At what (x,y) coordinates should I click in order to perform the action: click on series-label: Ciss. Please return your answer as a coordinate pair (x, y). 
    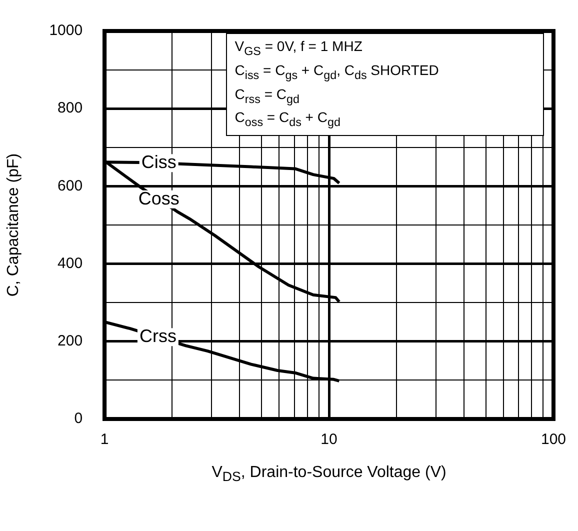
    Looking at the image, I should click on (158, 162).